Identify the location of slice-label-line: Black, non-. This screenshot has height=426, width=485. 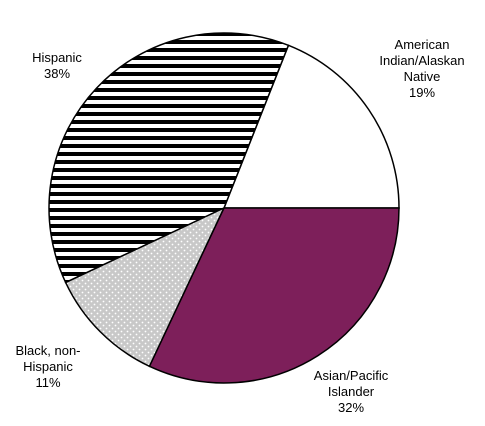
(47, 350).